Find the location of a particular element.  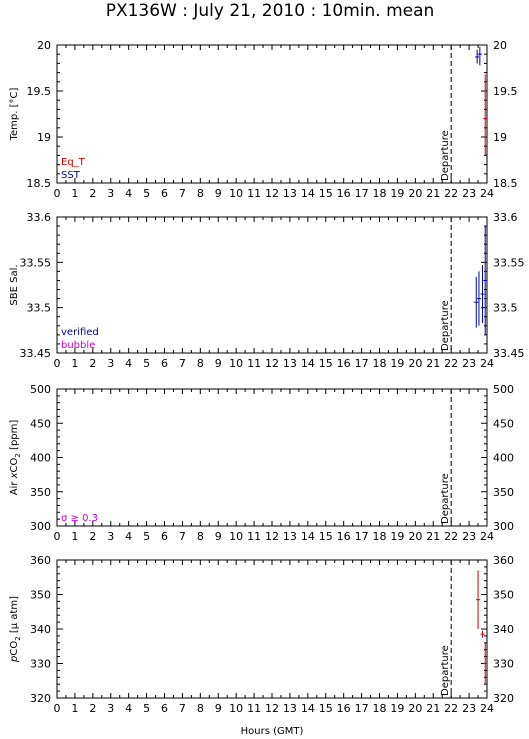

y-tick-label-left: 19 is located at coordinates (44, 137).